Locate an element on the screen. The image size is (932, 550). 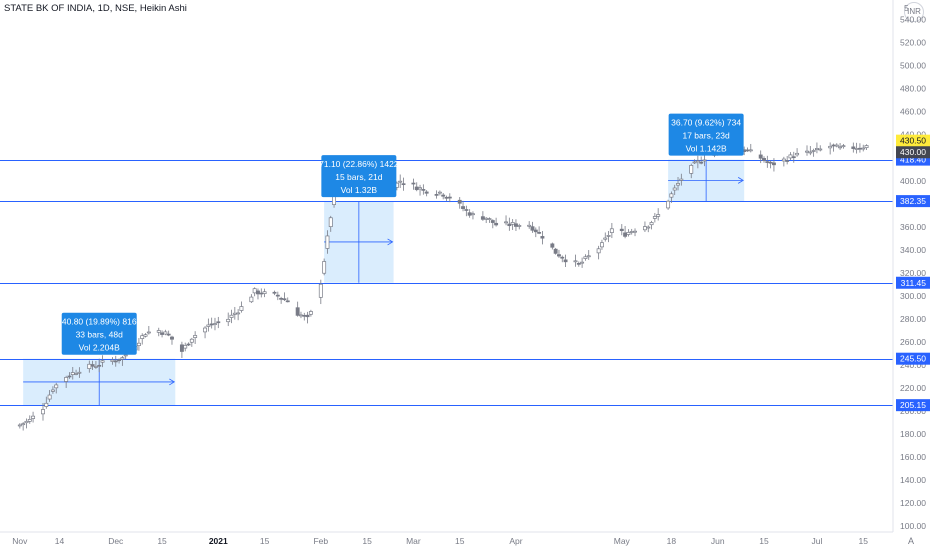
chart-title: STATE BK OF INDIA, 1D, NSE, Heikin Ashi is located at coordinates (95, 8).